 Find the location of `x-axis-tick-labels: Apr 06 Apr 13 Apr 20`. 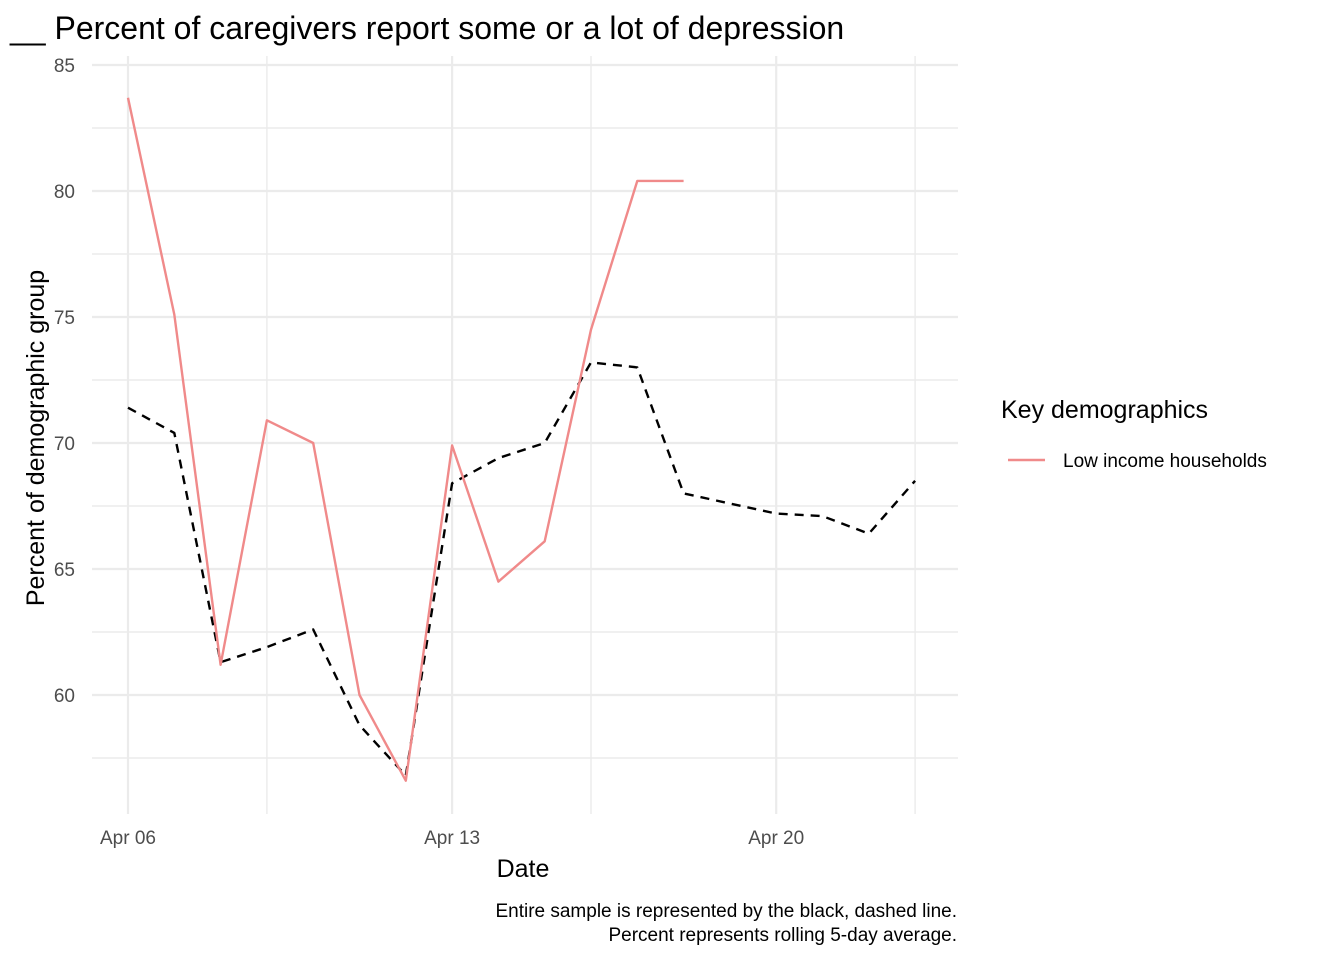

x-axis-tick-labels: Apr 06 Apr 13 Apr 20 is located at coordinates (452, 838).